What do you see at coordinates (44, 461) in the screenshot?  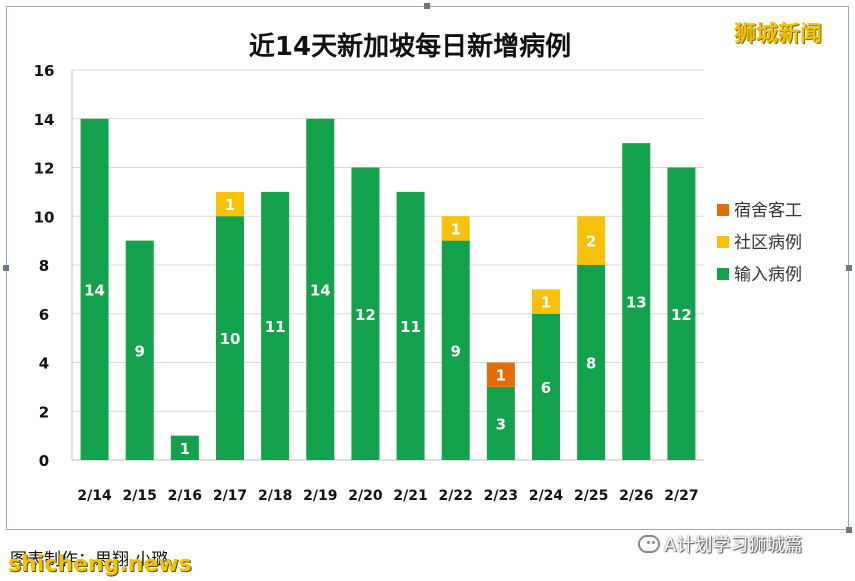 I see `y-tick-label: 0` at bounding box center [44, 461].